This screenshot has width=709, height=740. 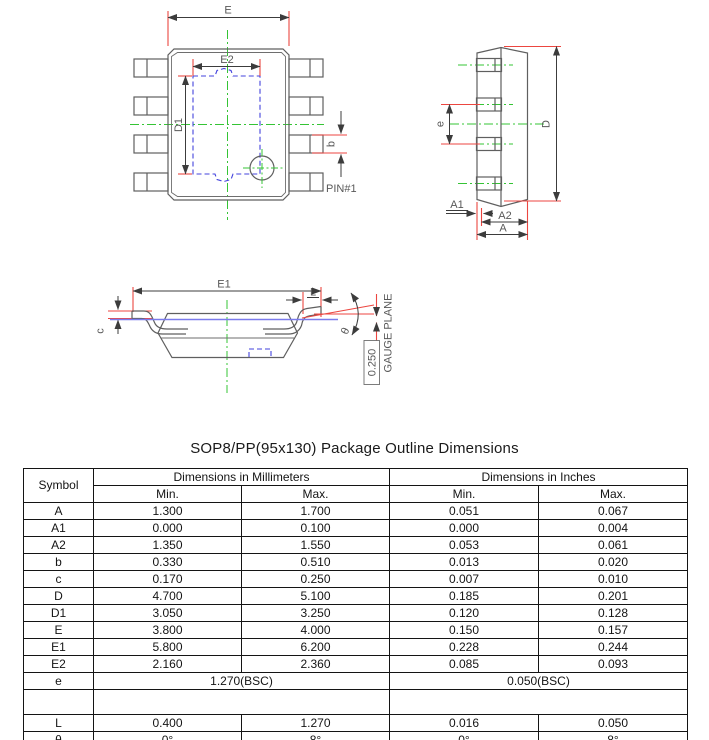 I want to click on cell-in-empty, so click(x=538, y=702).